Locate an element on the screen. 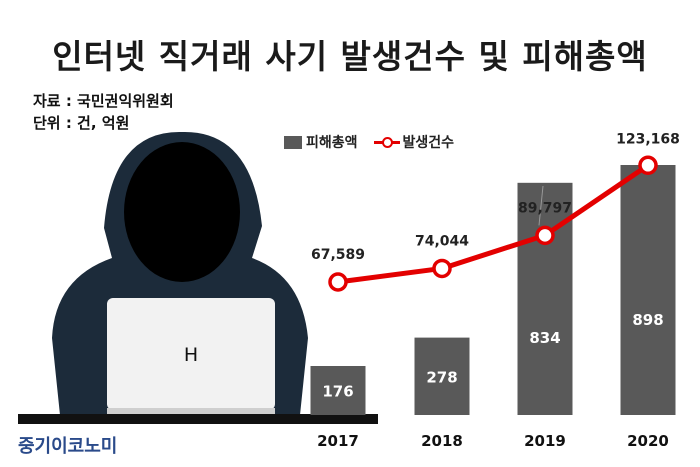 This screenshot has width=700, height=467. line-point-2019 is located at coordinates (545, 235).